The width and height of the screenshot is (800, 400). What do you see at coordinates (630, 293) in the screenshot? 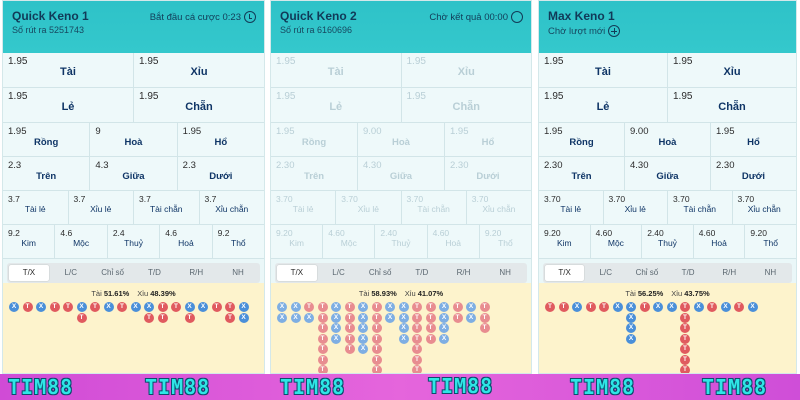
I see `tai-label: Tài` at bounding box center [630, 293].